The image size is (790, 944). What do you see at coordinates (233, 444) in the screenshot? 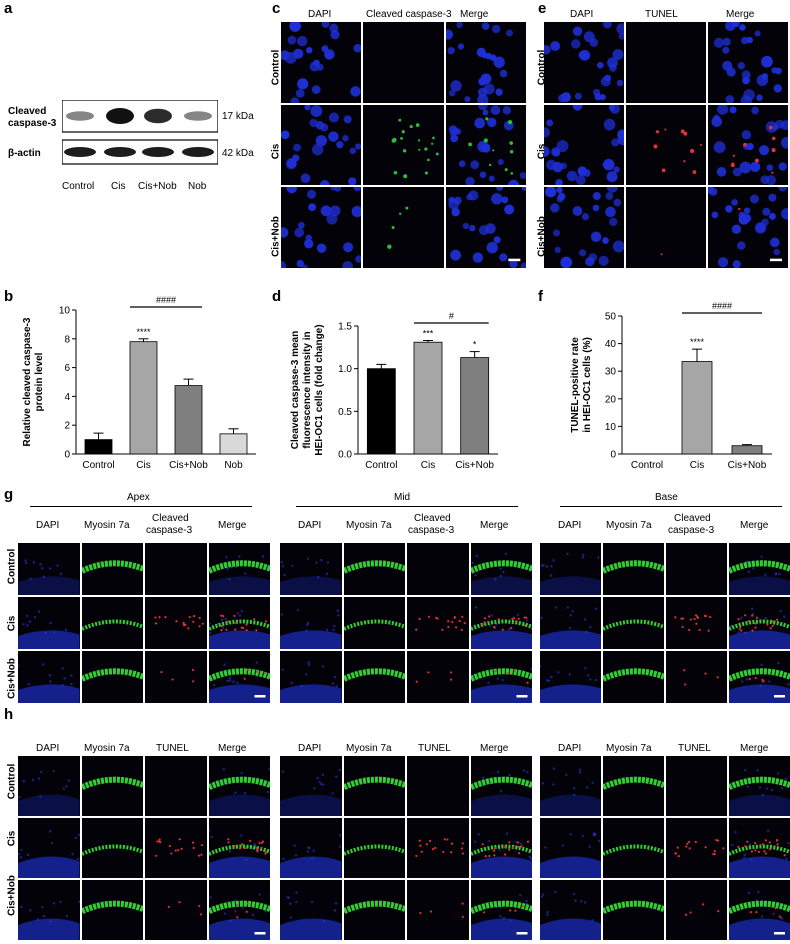
I see `bar-Nob` at bounding box center [233, 444].